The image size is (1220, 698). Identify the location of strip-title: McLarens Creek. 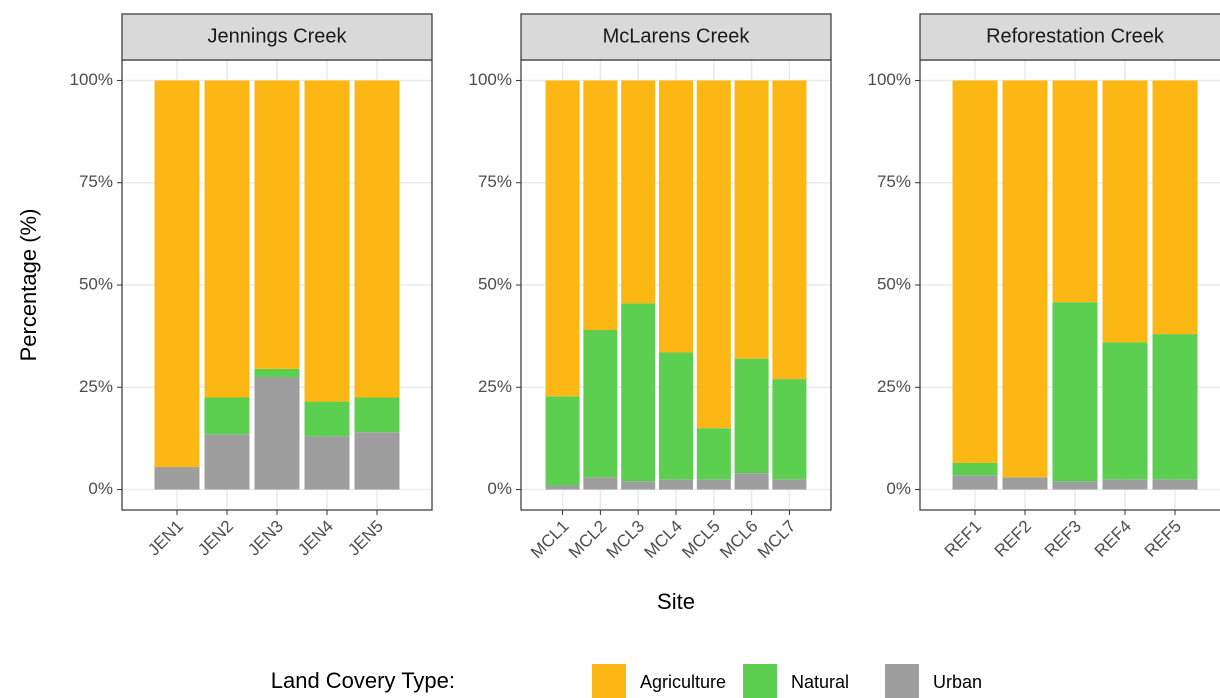
(677, 36).